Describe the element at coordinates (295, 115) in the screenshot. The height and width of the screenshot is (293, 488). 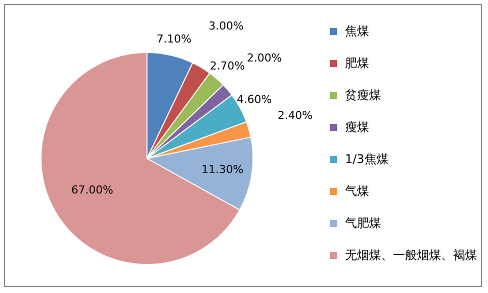
I see `data-label: 2.40%` at that location.